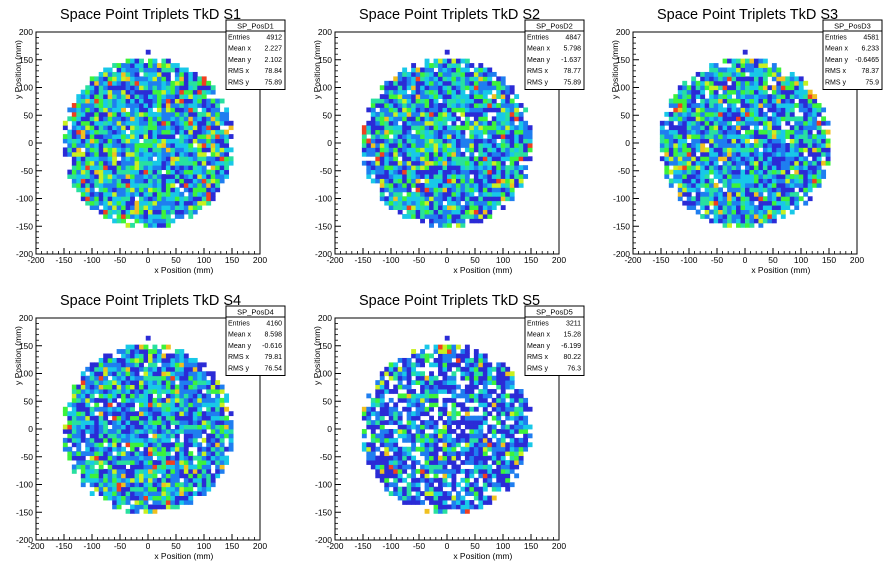  I want to click on chart-title: Space Point Triplets TkD S1, so click(150, 15).